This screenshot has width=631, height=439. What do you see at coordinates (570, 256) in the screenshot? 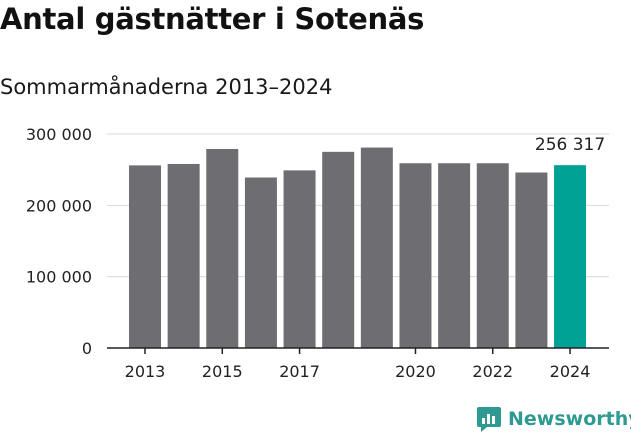
I see `bar-2024` at bounding box center [570, 256].